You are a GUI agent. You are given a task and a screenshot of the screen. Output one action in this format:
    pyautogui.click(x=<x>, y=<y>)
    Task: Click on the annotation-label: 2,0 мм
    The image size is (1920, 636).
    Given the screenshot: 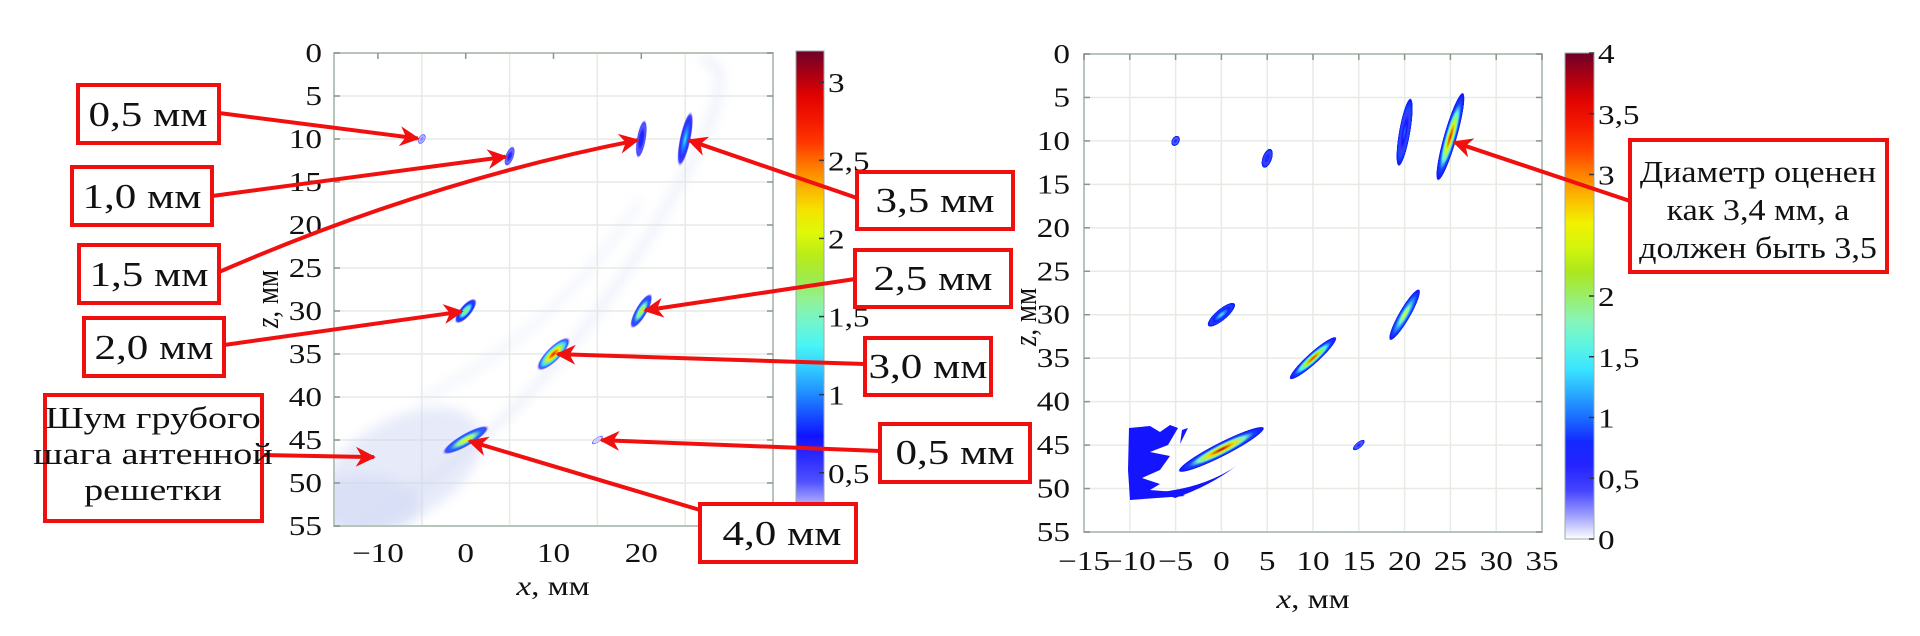 What is the action you would take?
    pyautogui.click(x=153, y=348)
    